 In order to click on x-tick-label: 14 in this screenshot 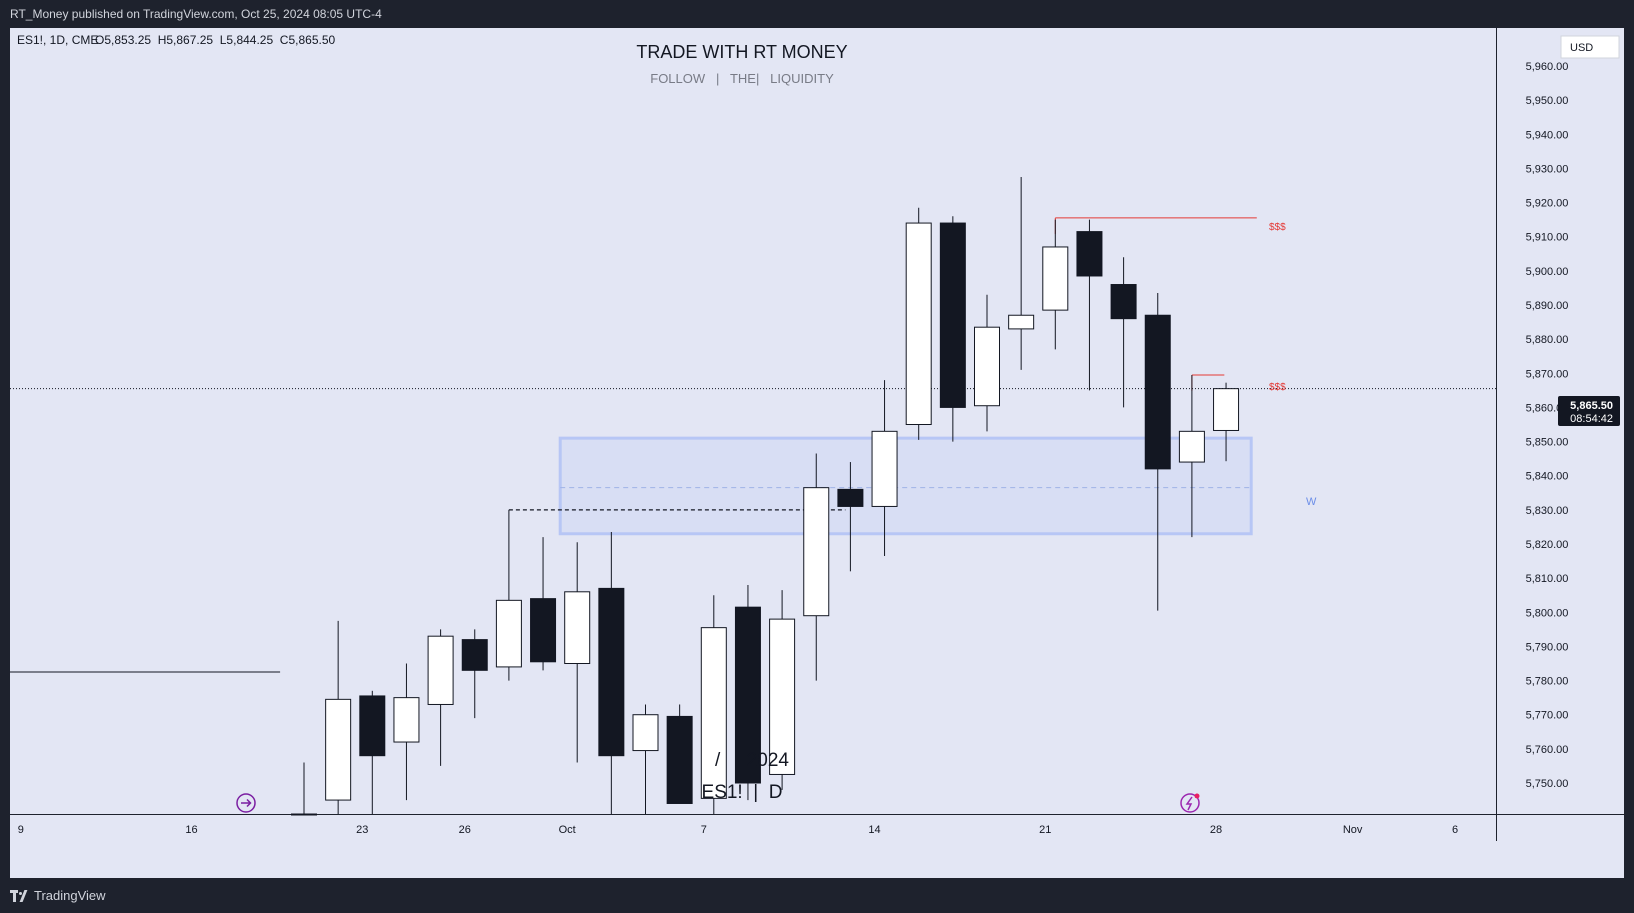, I will do `click(874, 830)`.